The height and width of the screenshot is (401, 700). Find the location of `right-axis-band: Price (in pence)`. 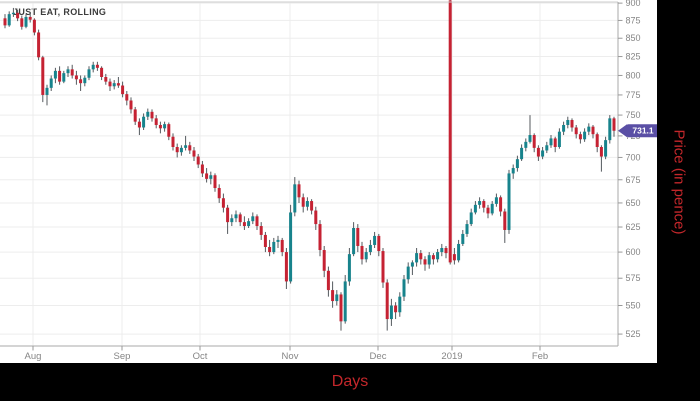

right-axis-band: Price (in pence) is located at coordinates (678, 181).